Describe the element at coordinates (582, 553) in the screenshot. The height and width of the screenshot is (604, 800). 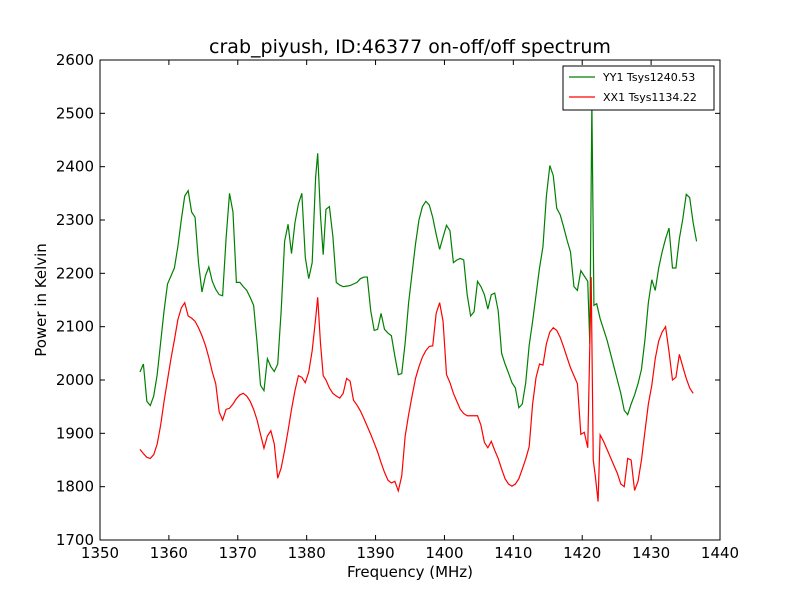
I see `x-tick-label: 1420` at that location.